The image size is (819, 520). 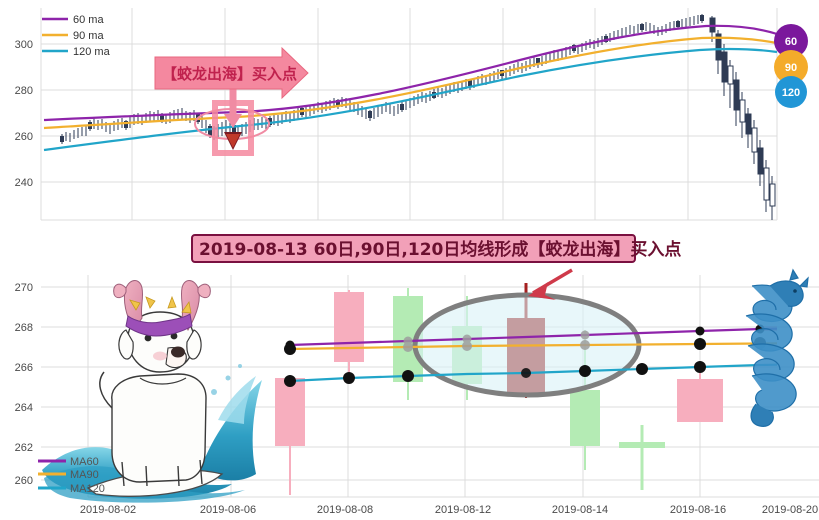 I want to click on highlight-arrow-icon, so click(x=550, y=284).